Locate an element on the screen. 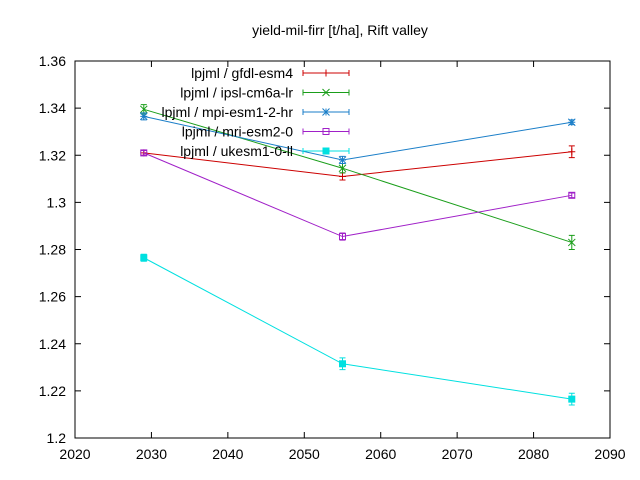 The width and height of the screenshot is (640, 480). chart-title: yield-mil-firr [t/ha], Rift valley is located at coordinates (340, 30).